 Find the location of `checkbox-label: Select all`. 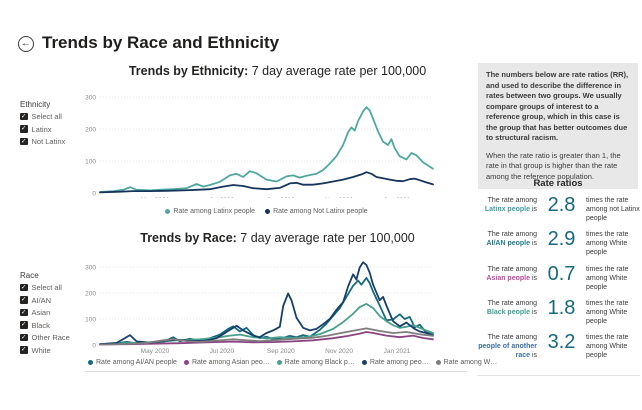

checkbox-label: Select all is located at coordinates (46, 287).